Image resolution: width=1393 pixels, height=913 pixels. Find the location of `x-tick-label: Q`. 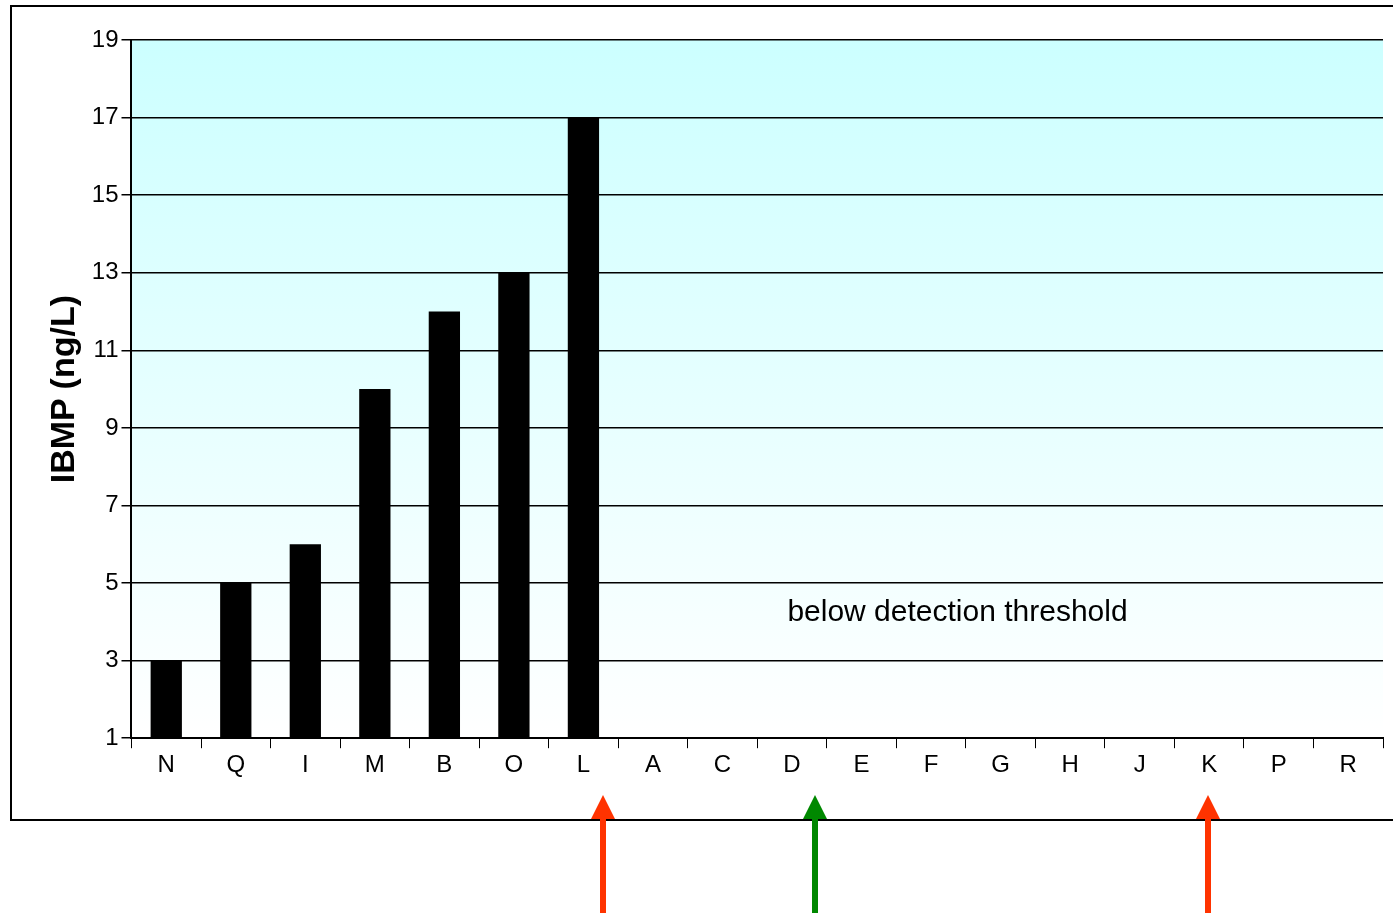

x-tick-label: Q is located at coordinates (236, 764).